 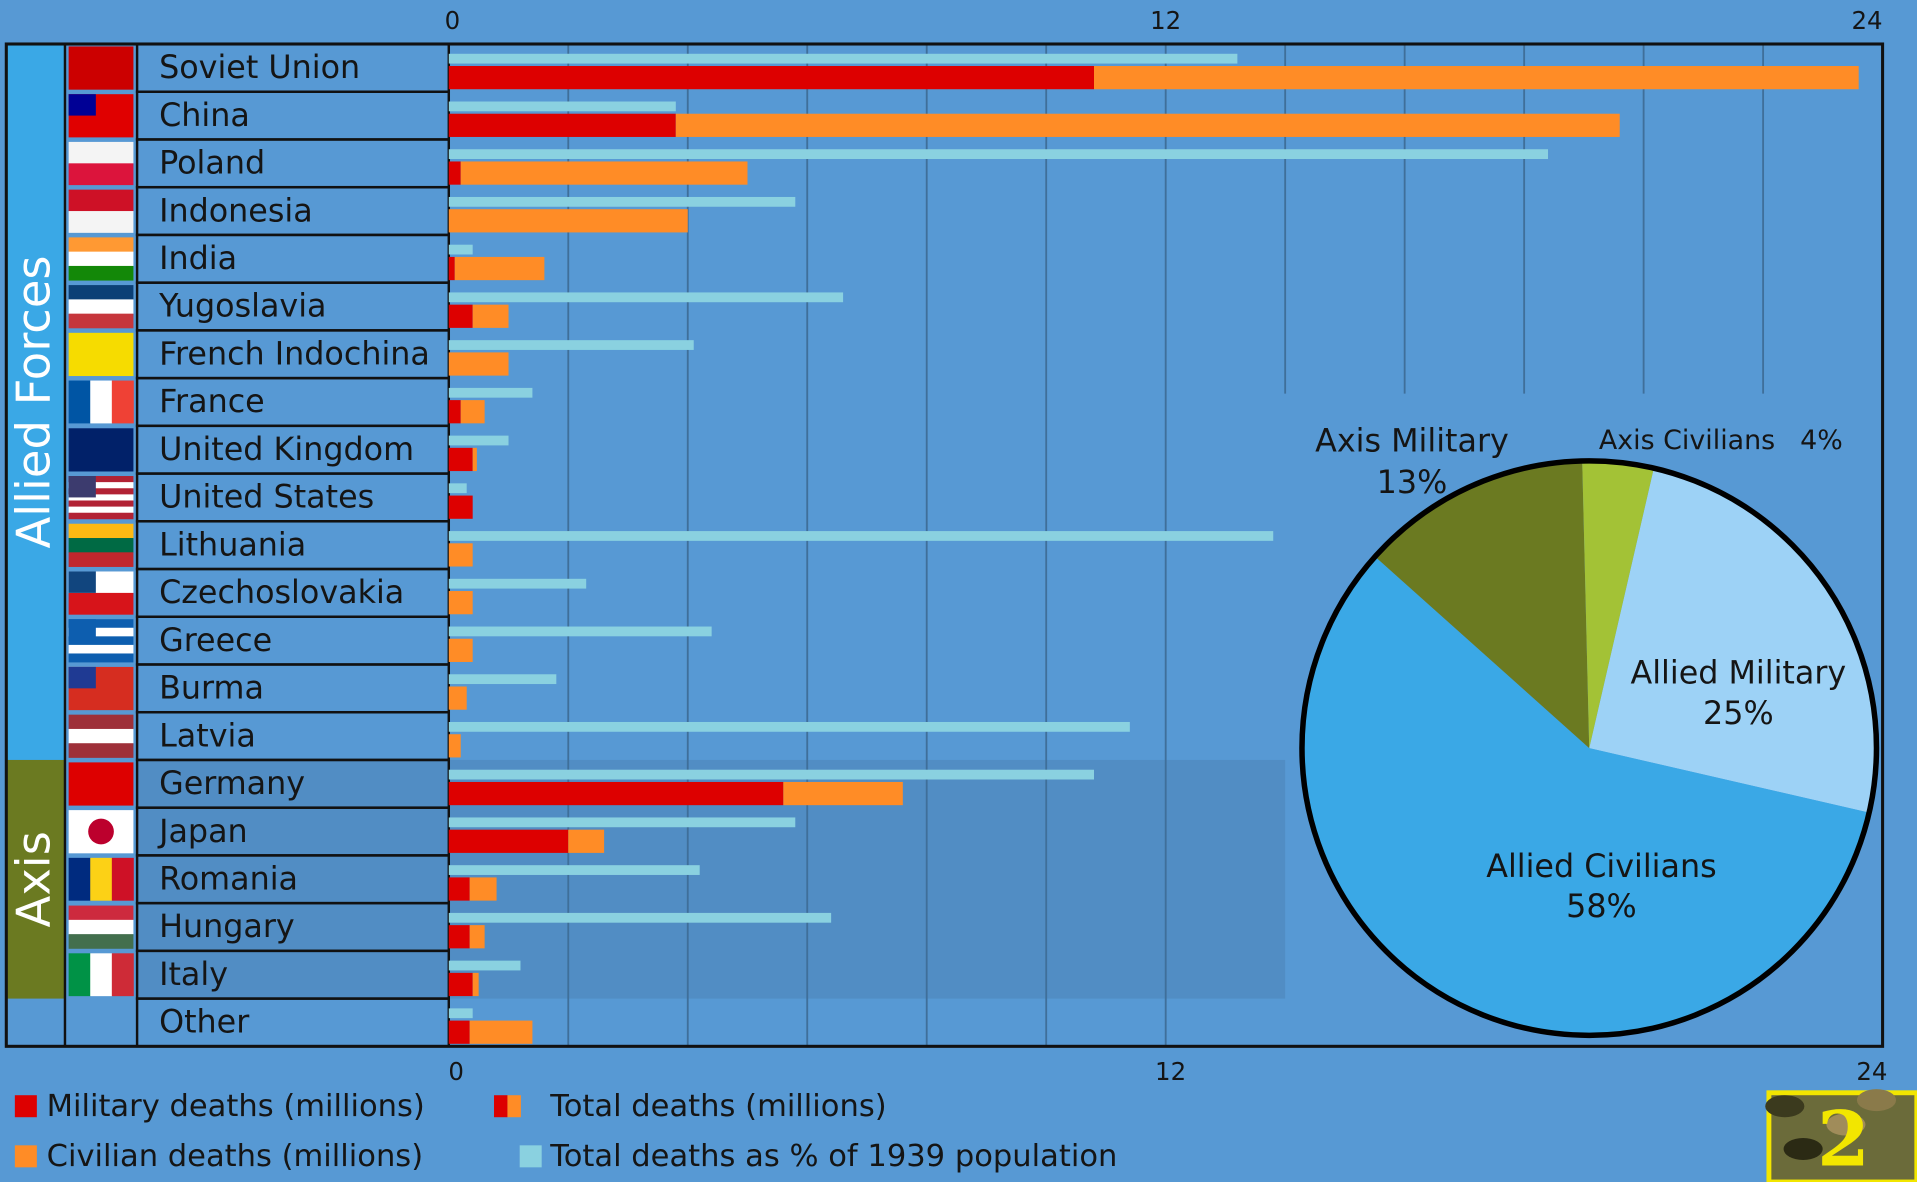 I want to click on category-label: Czechoslovakia, so click(x=281, y=593).